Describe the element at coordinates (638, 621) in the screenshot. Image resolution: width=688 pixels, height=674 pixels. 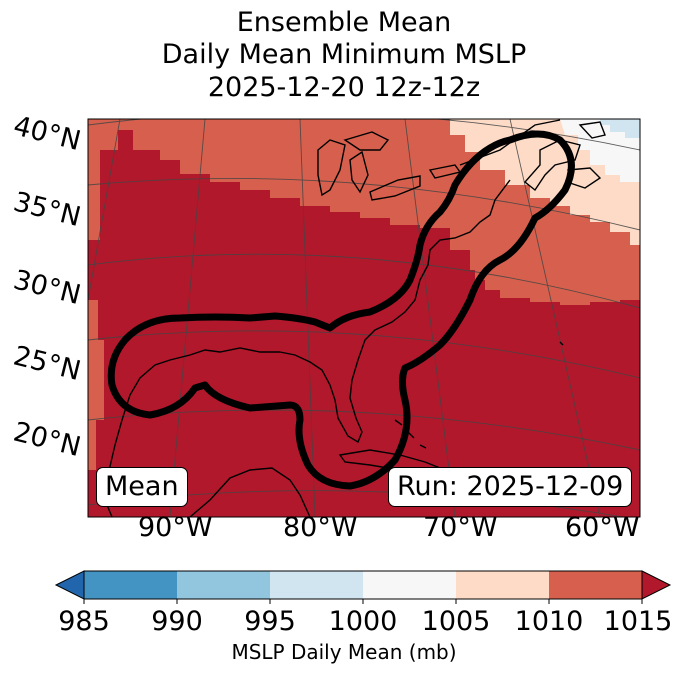
I see `colorbar-tick-1015: 1015` at that location.